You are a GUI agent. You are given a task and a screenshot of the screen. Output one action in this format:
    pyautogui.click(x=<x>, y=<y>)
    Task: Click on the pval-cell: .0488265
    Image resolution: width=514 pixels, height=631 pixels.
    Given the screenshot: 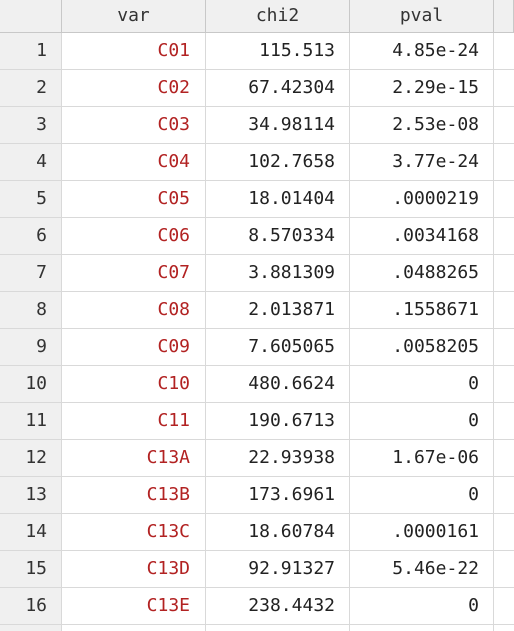 What is the action you would take?
    pyautogui.click(x=422, y=273)
    